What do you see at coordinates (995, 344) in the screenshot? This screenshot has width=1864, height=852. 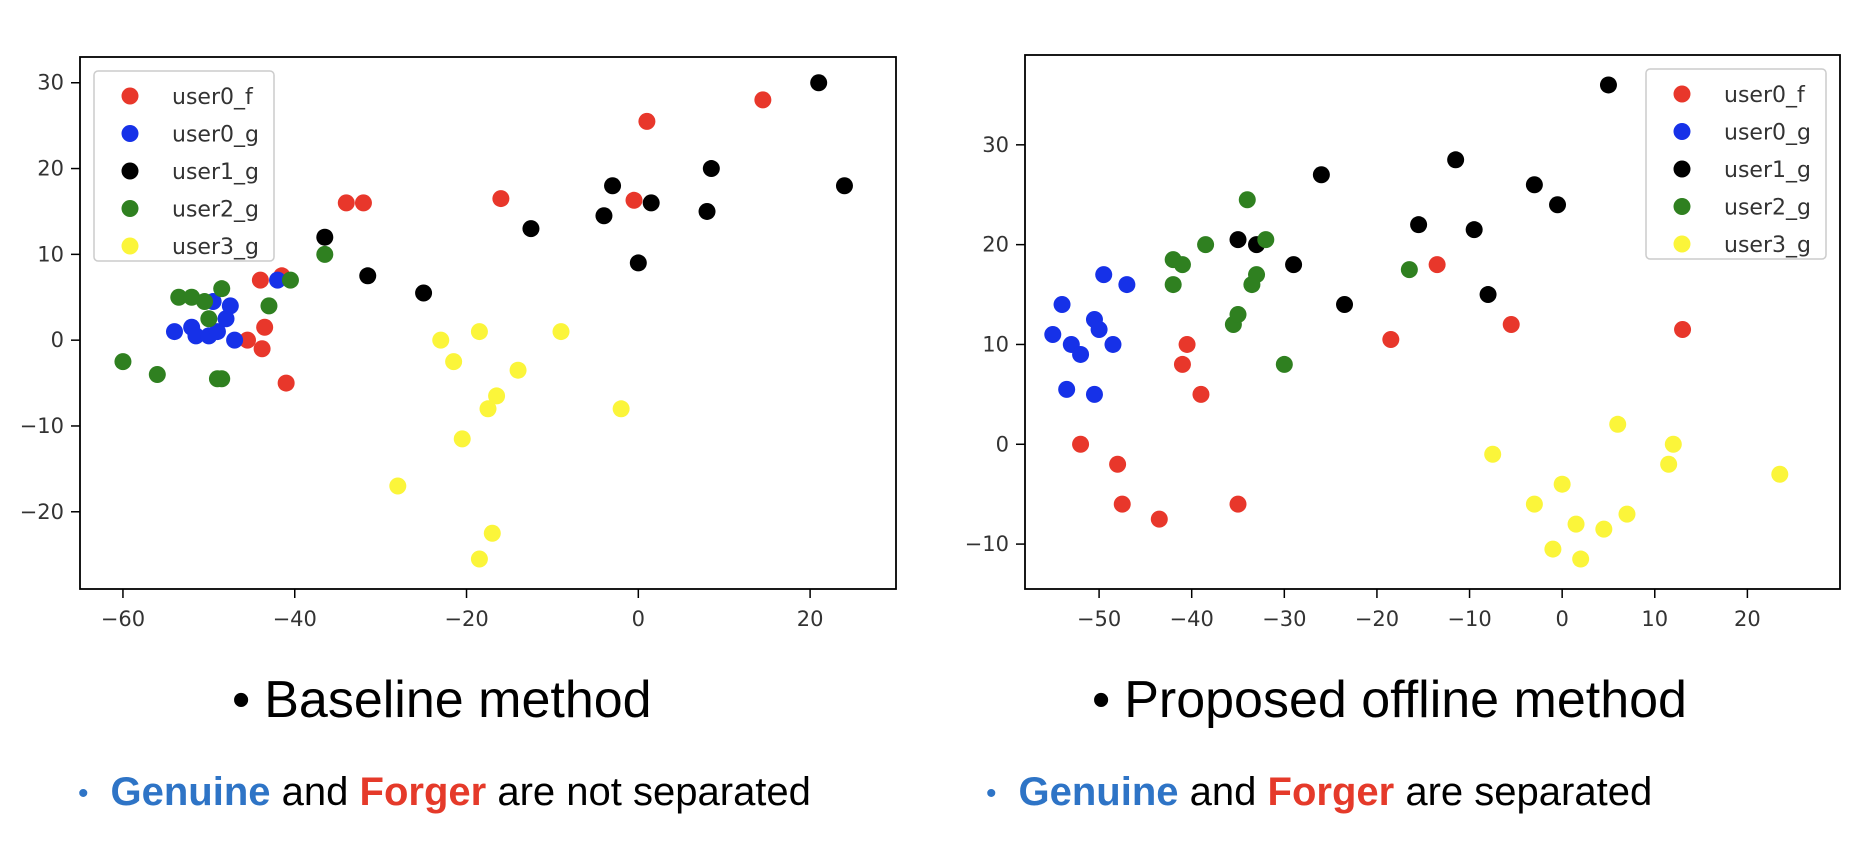 I see `right-y-tick-label: 10` at bounding box center [995, 344].